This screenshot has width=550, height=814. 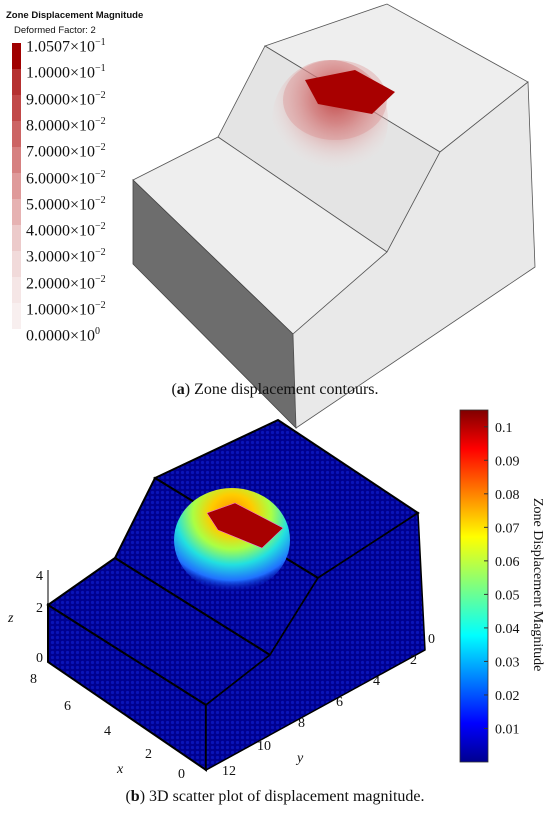 I want to click on legend-entry-9: 2.0000×10⁻², so click(x=66, y=283).